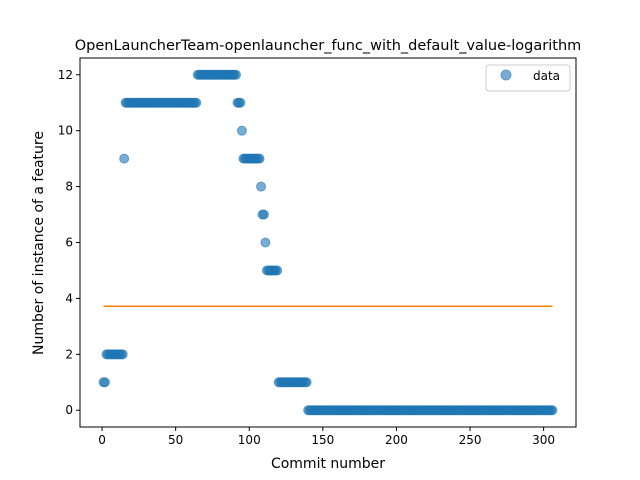  I want to click on y-tick-label: 4, so click(69, 298).